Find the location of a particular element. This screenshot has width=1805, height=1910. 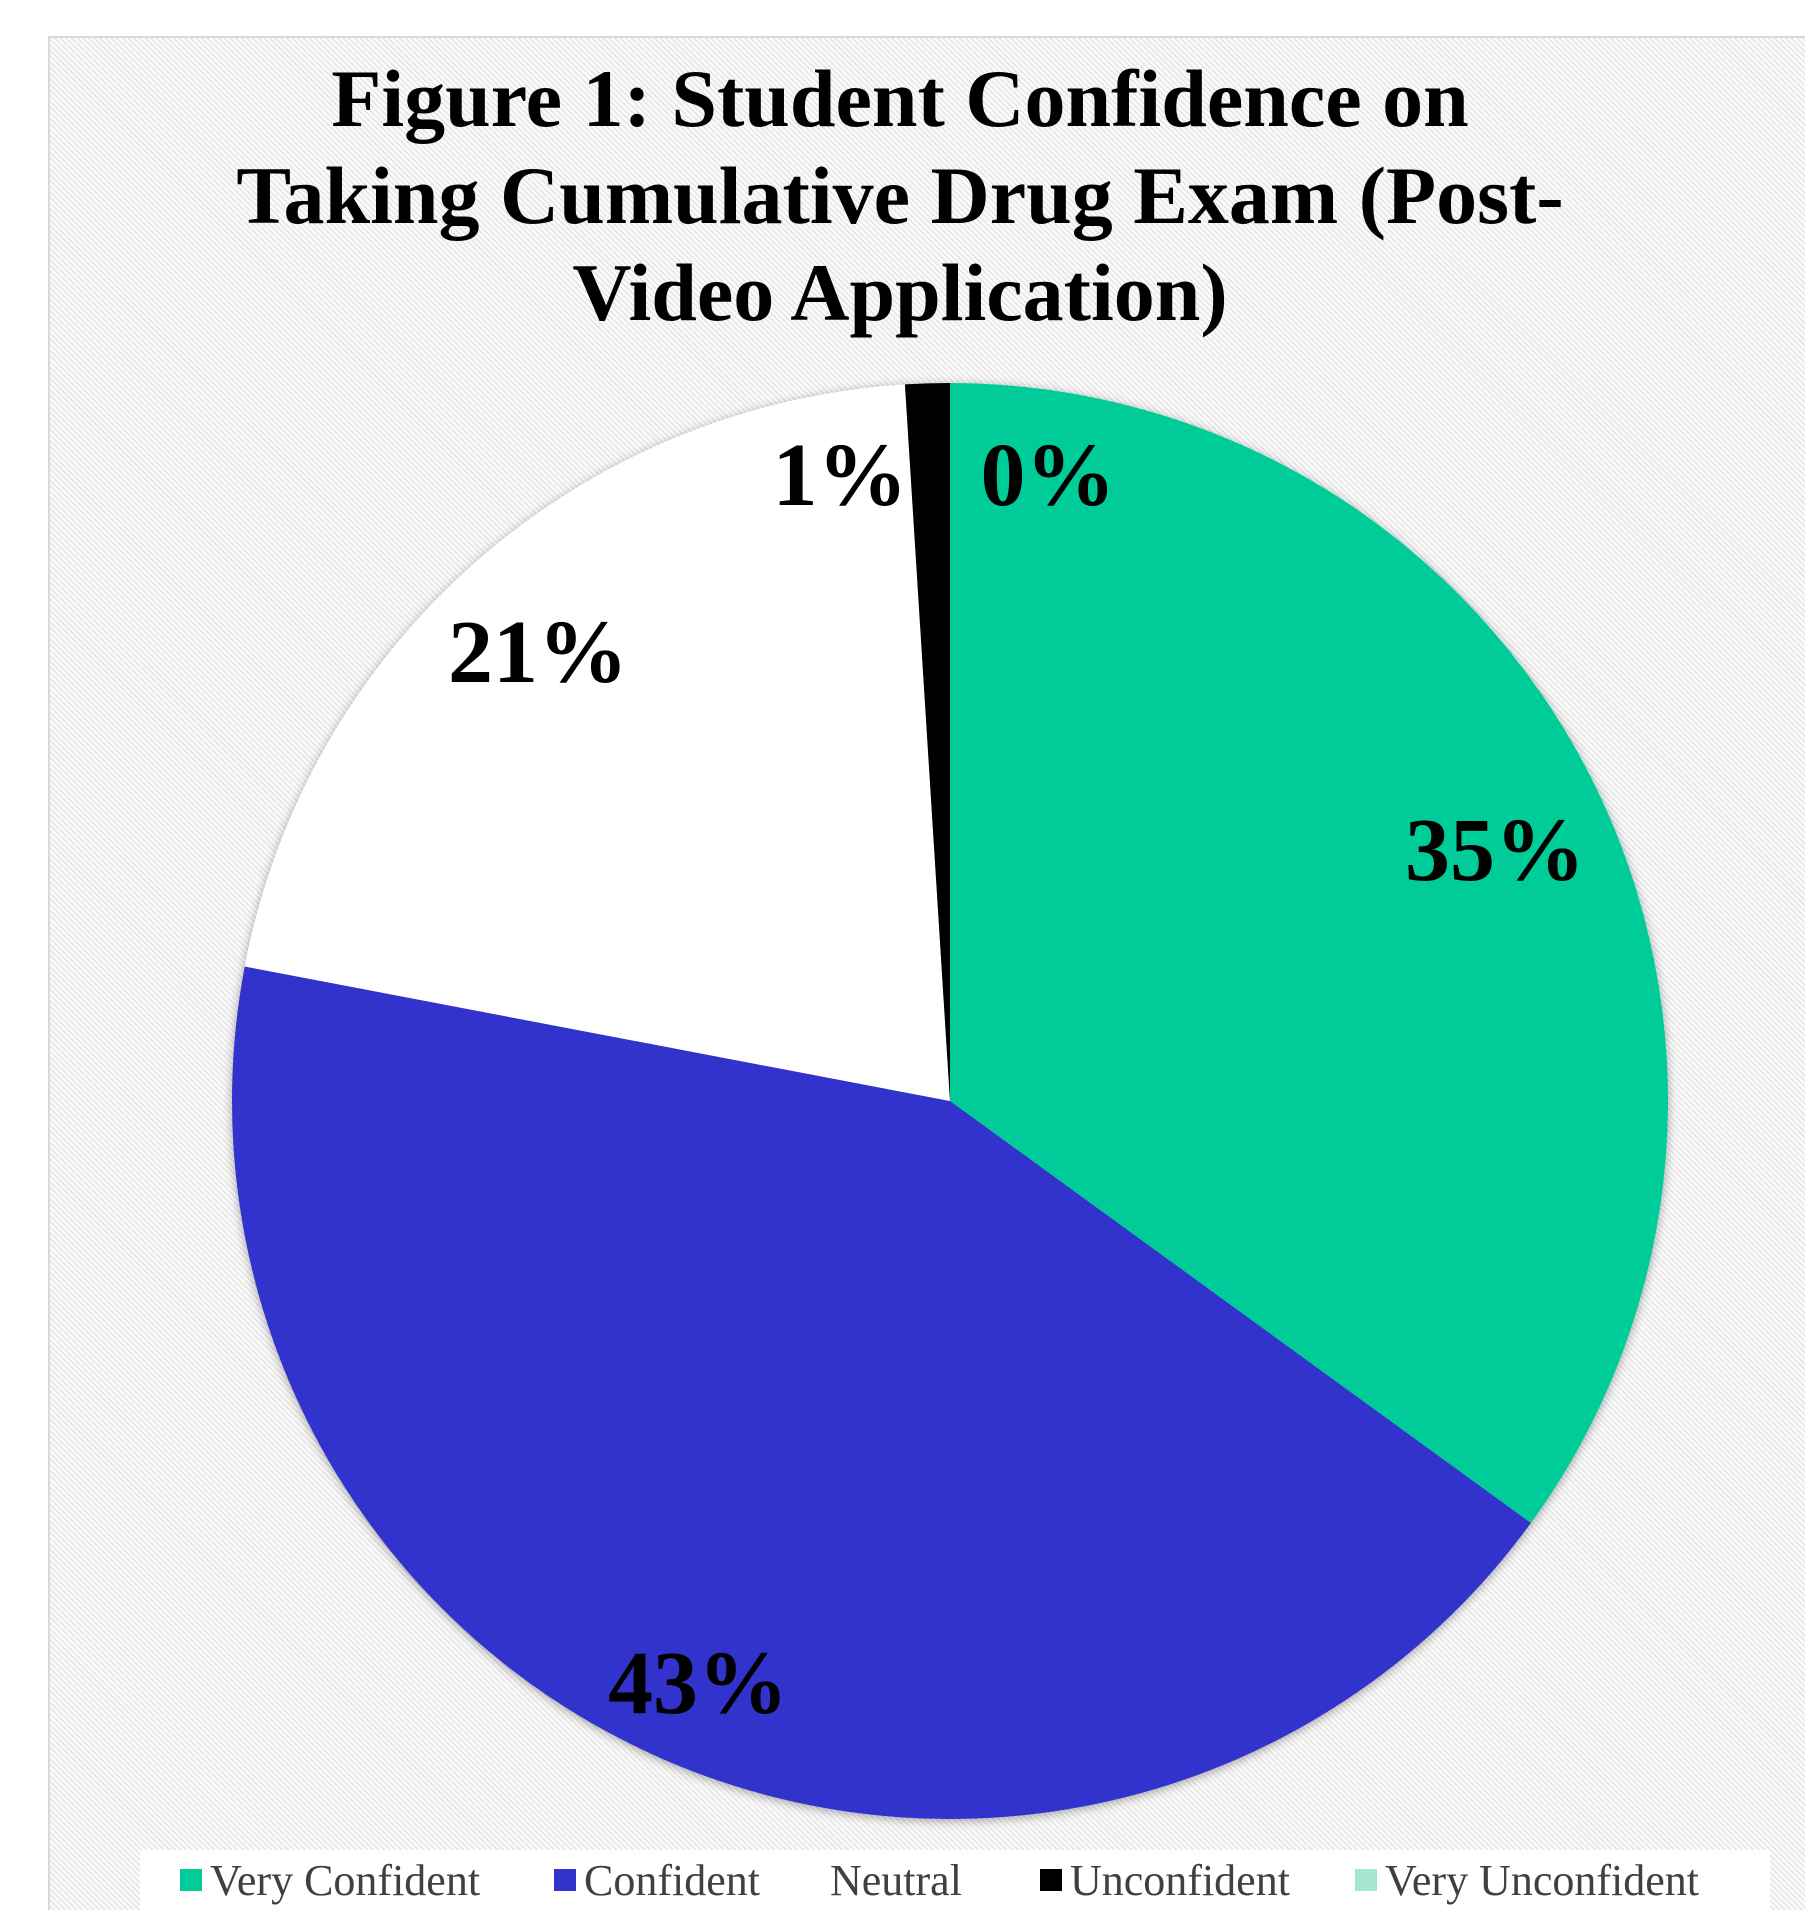

chart-title-line-1: Figure 1: Student Confidence on is located at coordinates (900, 98).